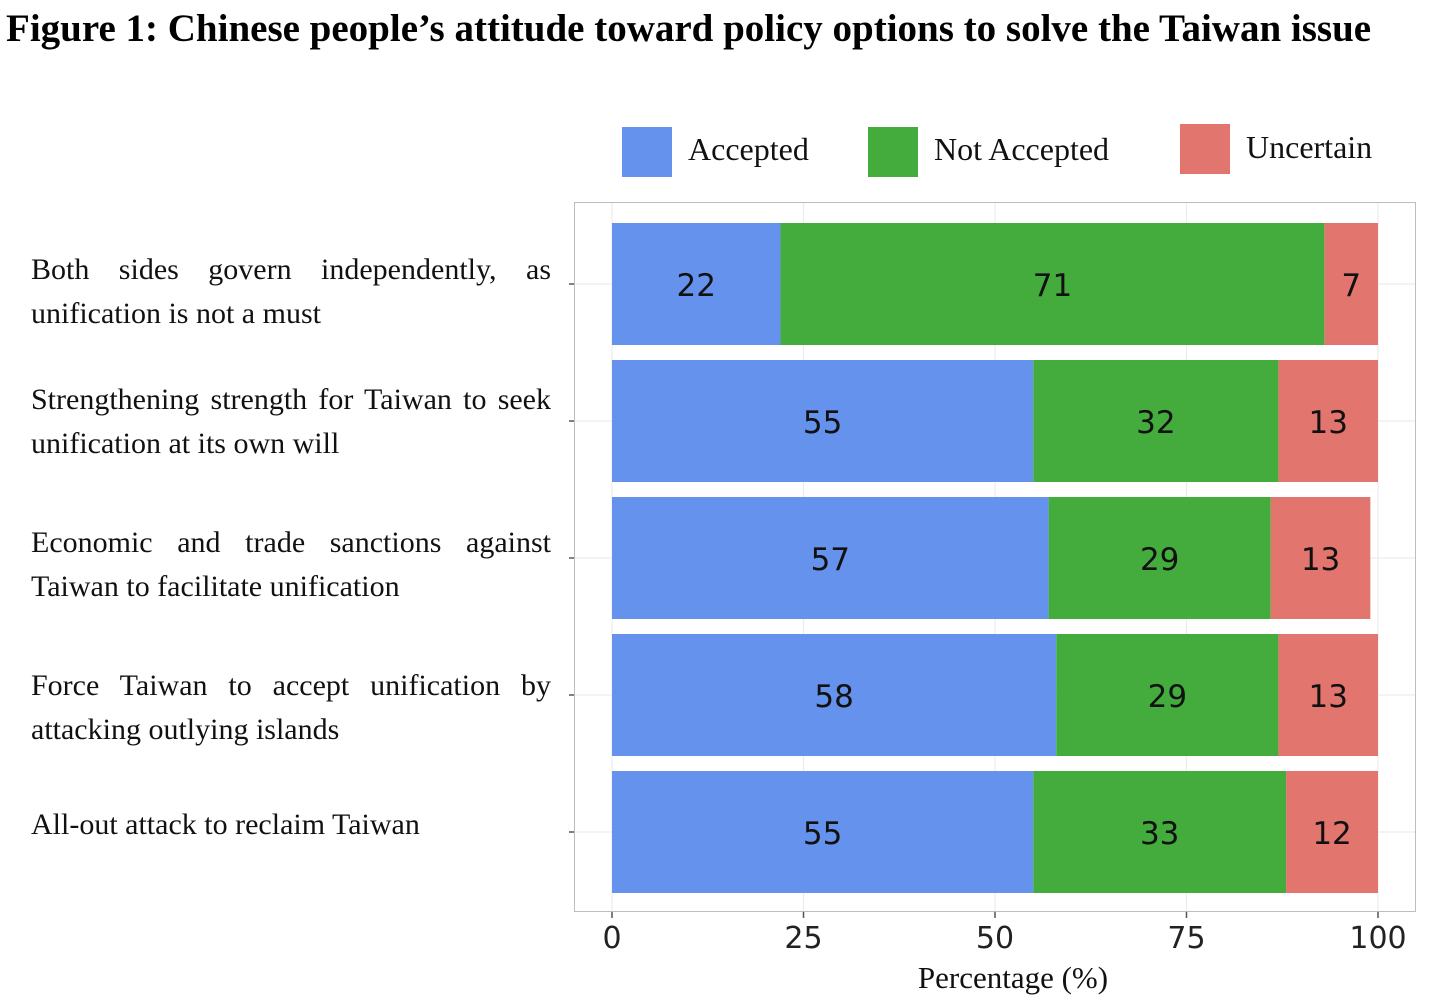 Image resolution: width=1456 pixels, height=1004 pixels. I want to click on bar-label-accepted-2: 55, so click(822, 423).